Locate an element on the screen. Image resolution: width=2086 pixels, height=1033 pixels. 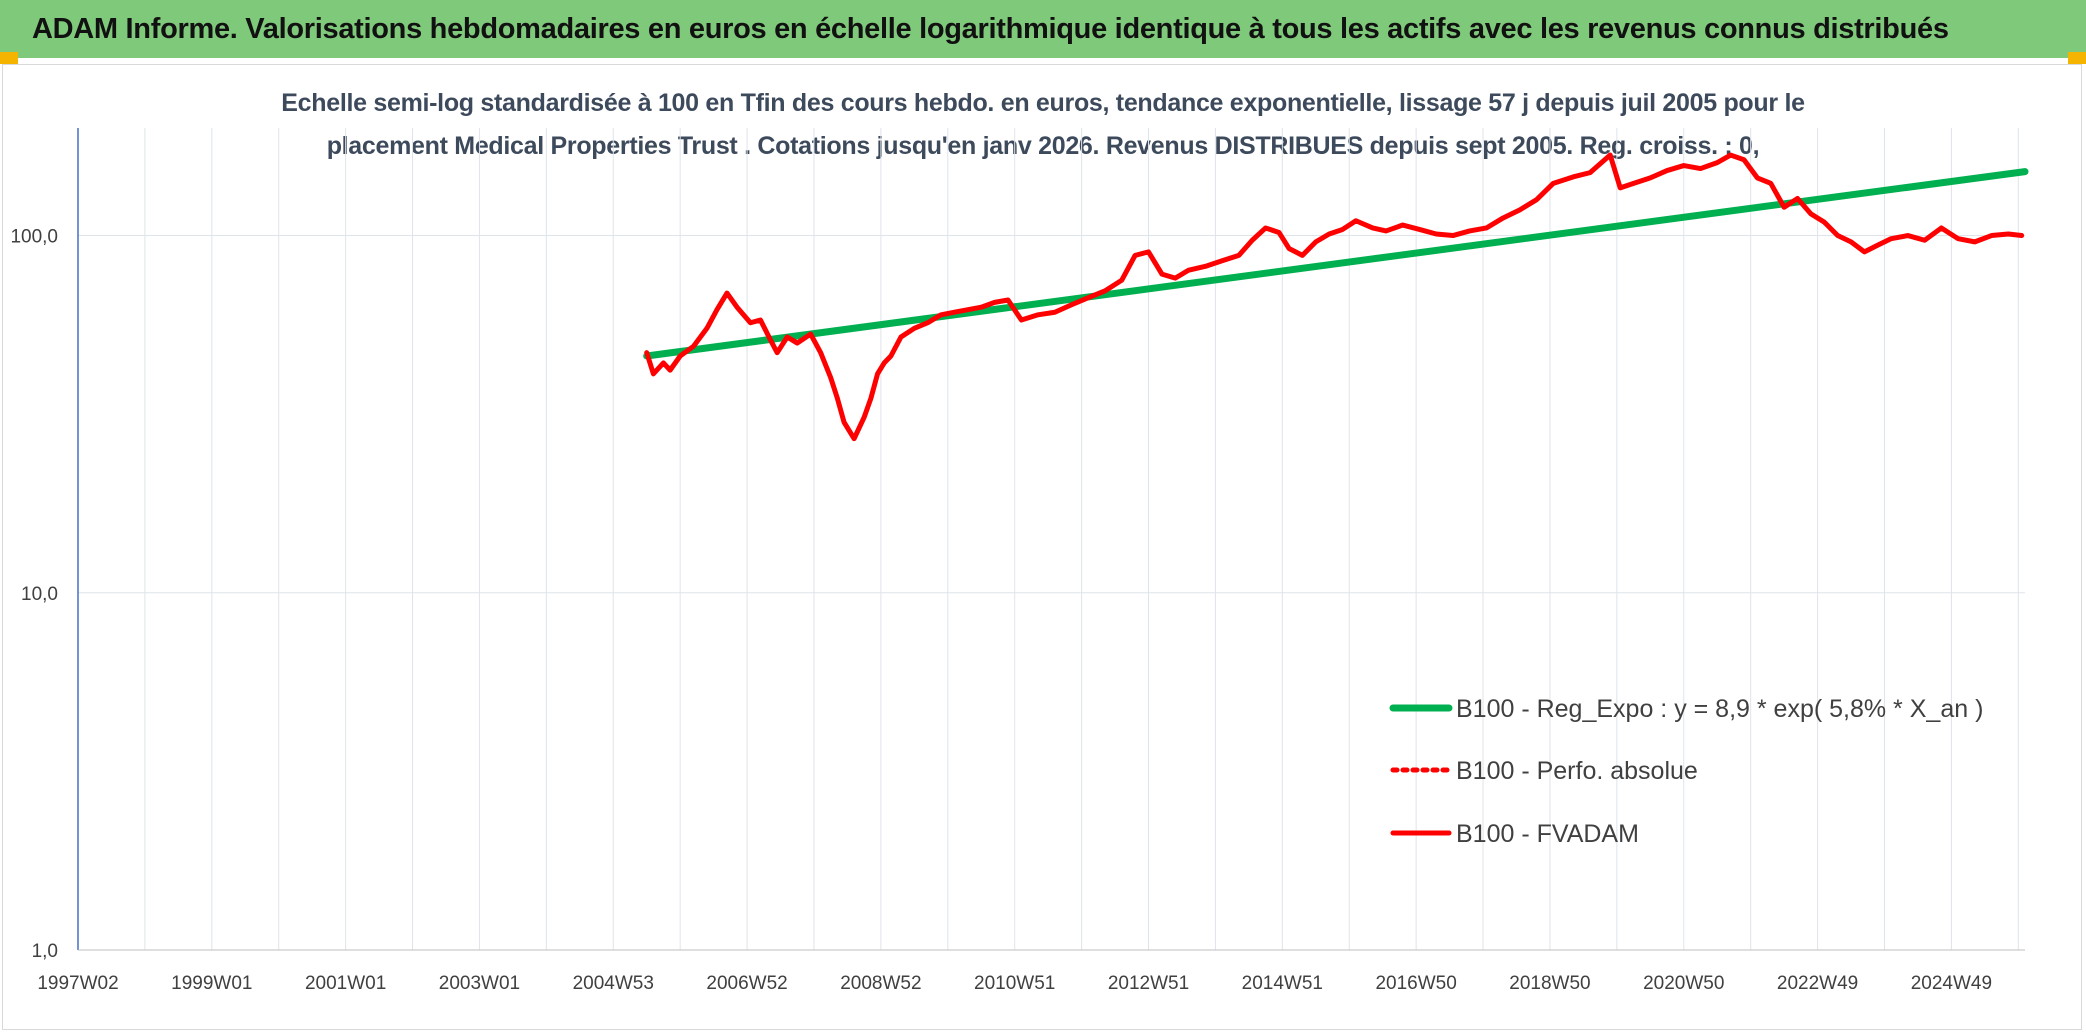
legend-item-fvadam: B100 - FVADAM is located at coordinates (1514, 834).